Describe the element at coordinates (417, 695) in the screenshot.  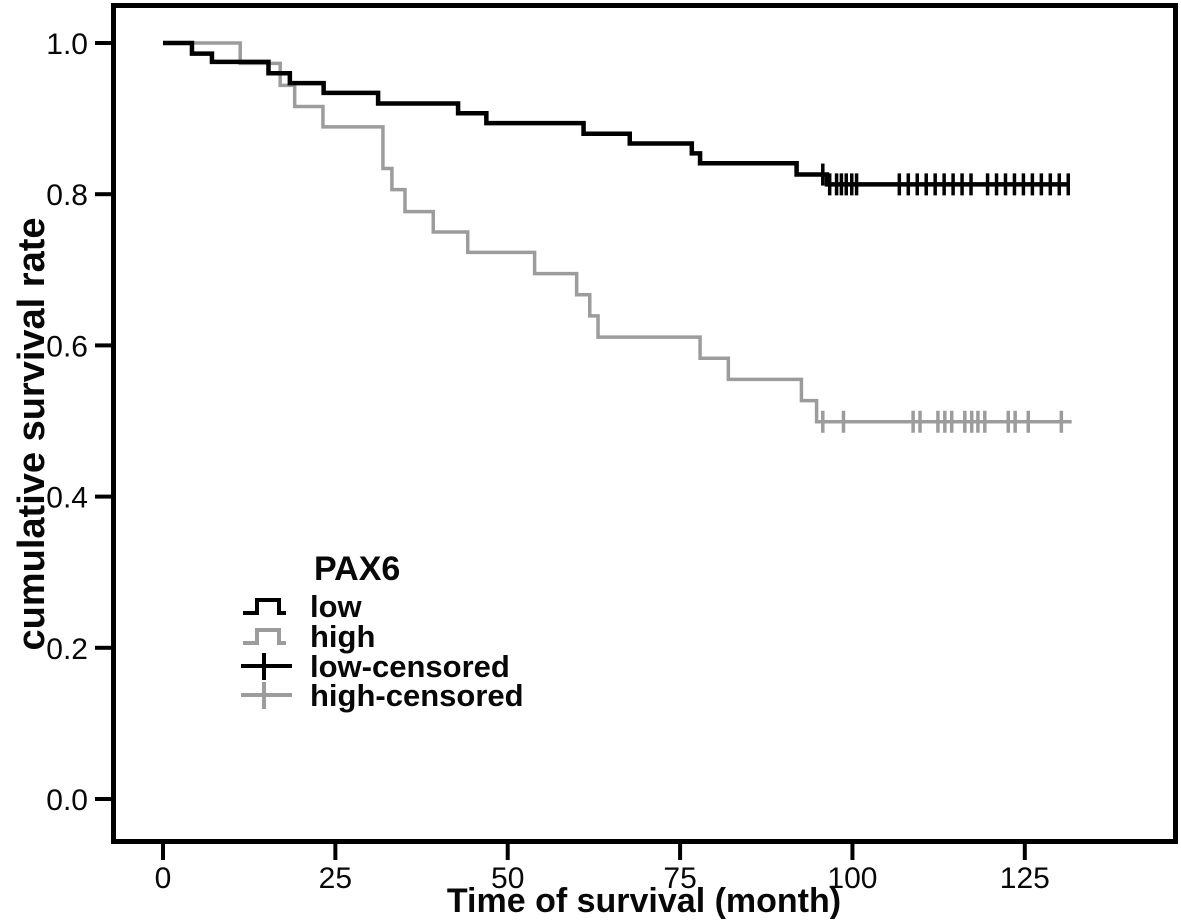
I see `legend-item-label: high-censored` at that location.